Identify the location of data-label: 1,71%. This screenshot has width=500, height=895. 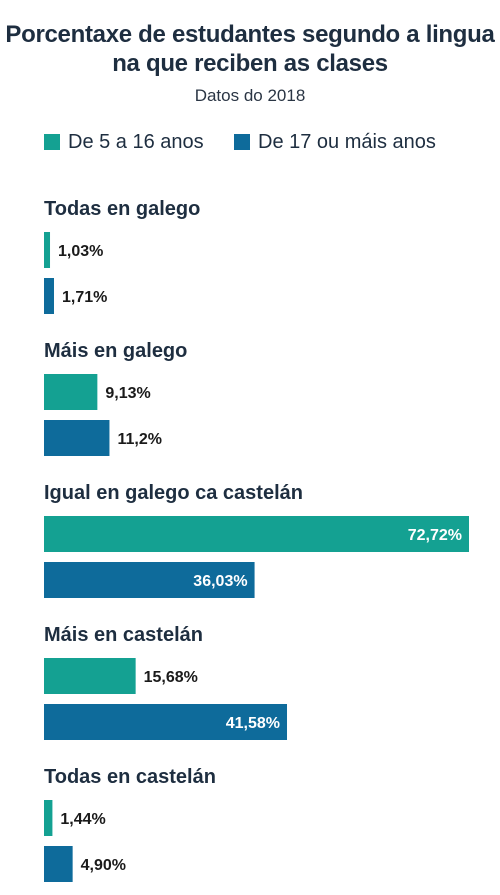
(84, 297).